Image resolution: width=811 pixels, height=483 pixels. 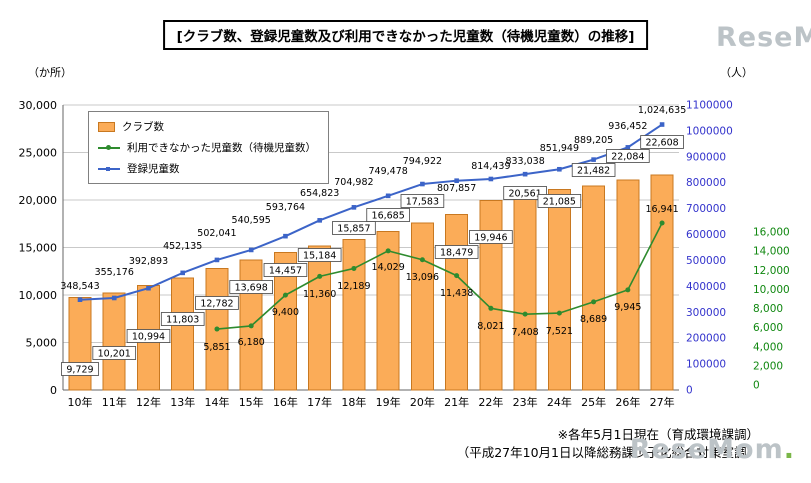 I want to click on x-axis-label: 18年, so click(x=353, y=402).